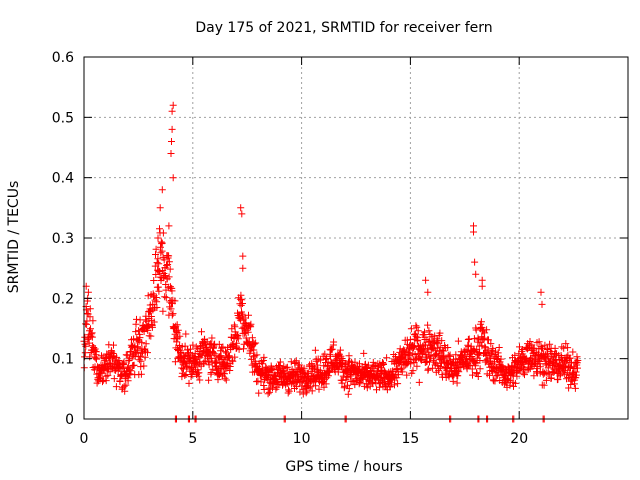 This screenshot has height=480, width=640. I want to click on x-axis-label: GPS time / hours, so click(343, 467).